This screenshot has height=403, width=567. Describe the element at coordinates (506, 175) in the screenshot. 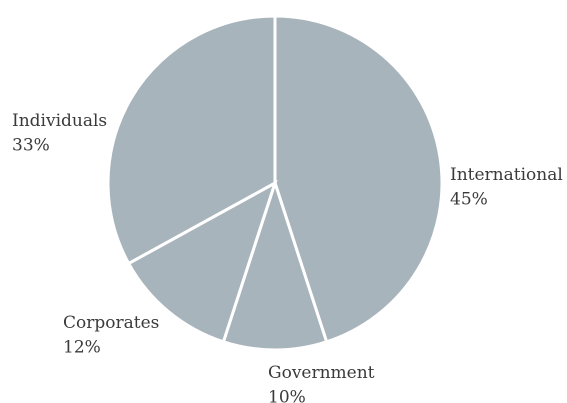

I see `slice-label-name: International` at that location.